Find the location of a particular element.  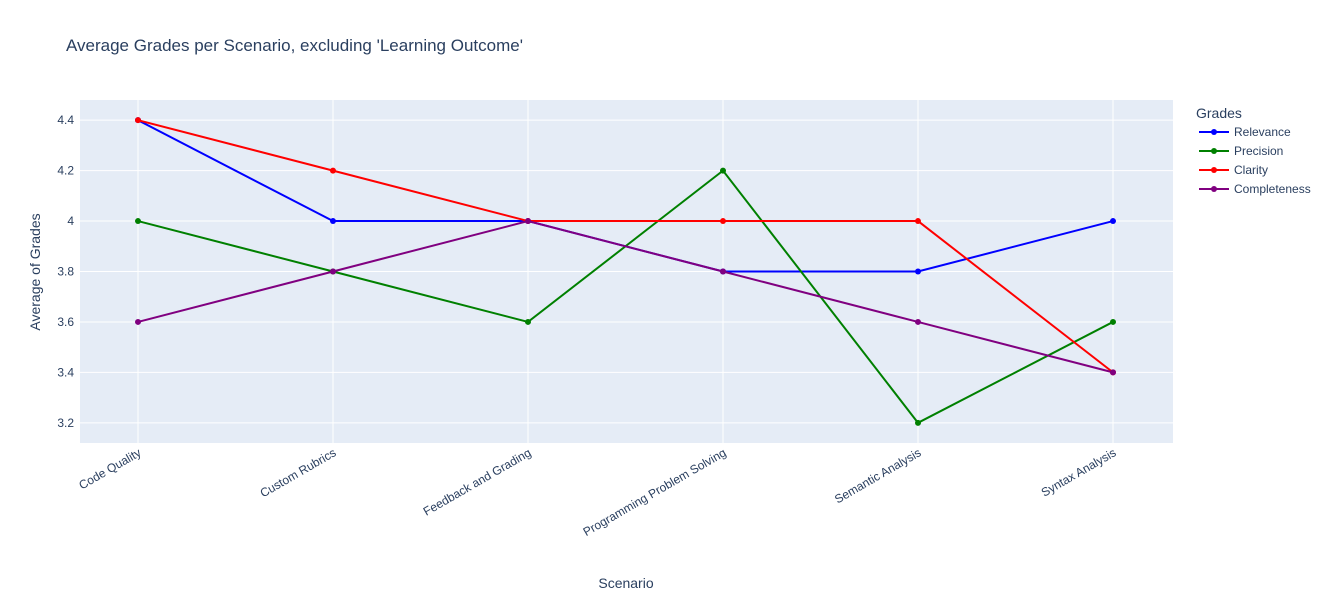

legend-title: Grades is located at coordinates (1219, 113).